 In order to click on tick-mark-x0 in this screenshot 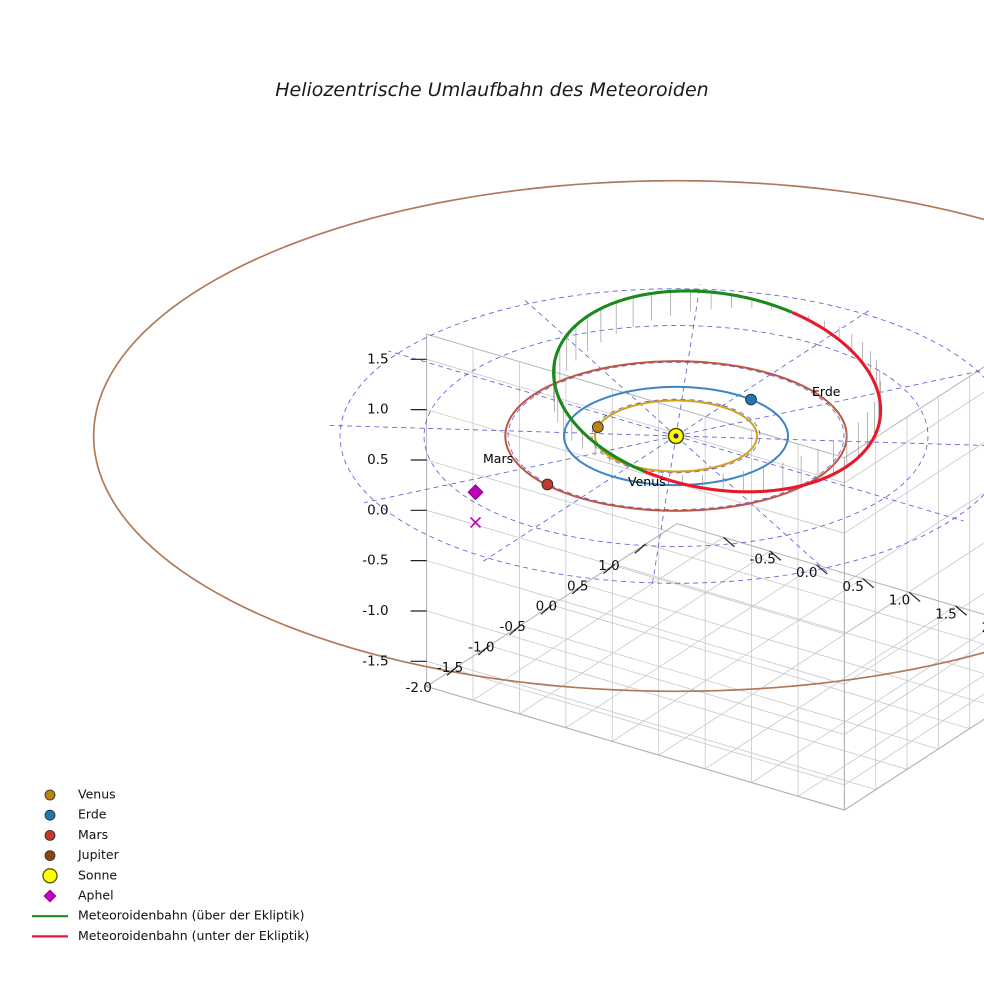, I will do `click(452, 670)`.